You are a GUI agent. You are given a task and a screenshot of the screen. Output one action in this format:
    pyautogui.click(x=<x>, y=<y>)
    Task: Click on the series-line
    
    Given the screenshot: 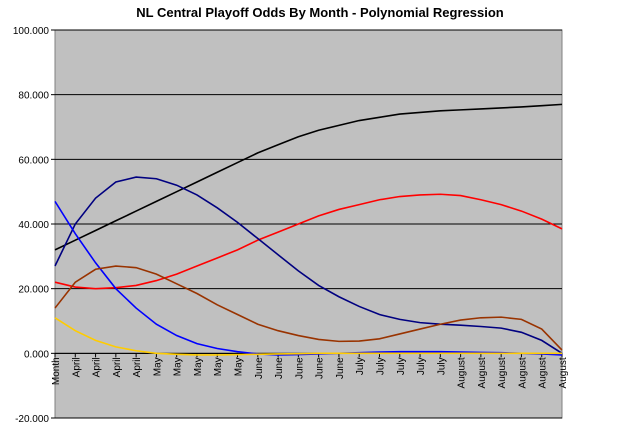 What is the action you would take?
    pyautogui.click(x=308, y=336)
    